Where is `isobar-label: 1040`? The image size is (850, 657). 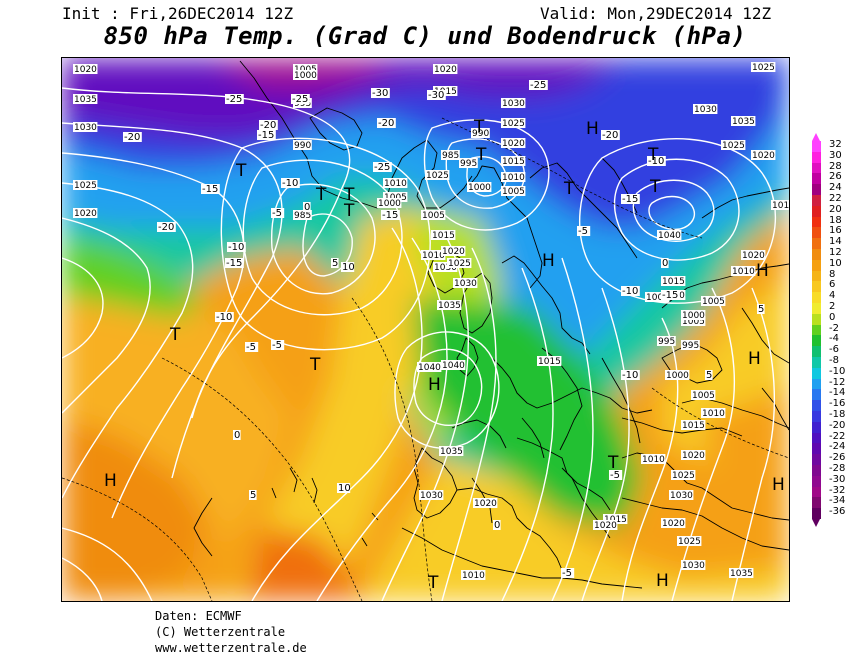
isobar-label: 1040 is located at coordinates (453, 365).